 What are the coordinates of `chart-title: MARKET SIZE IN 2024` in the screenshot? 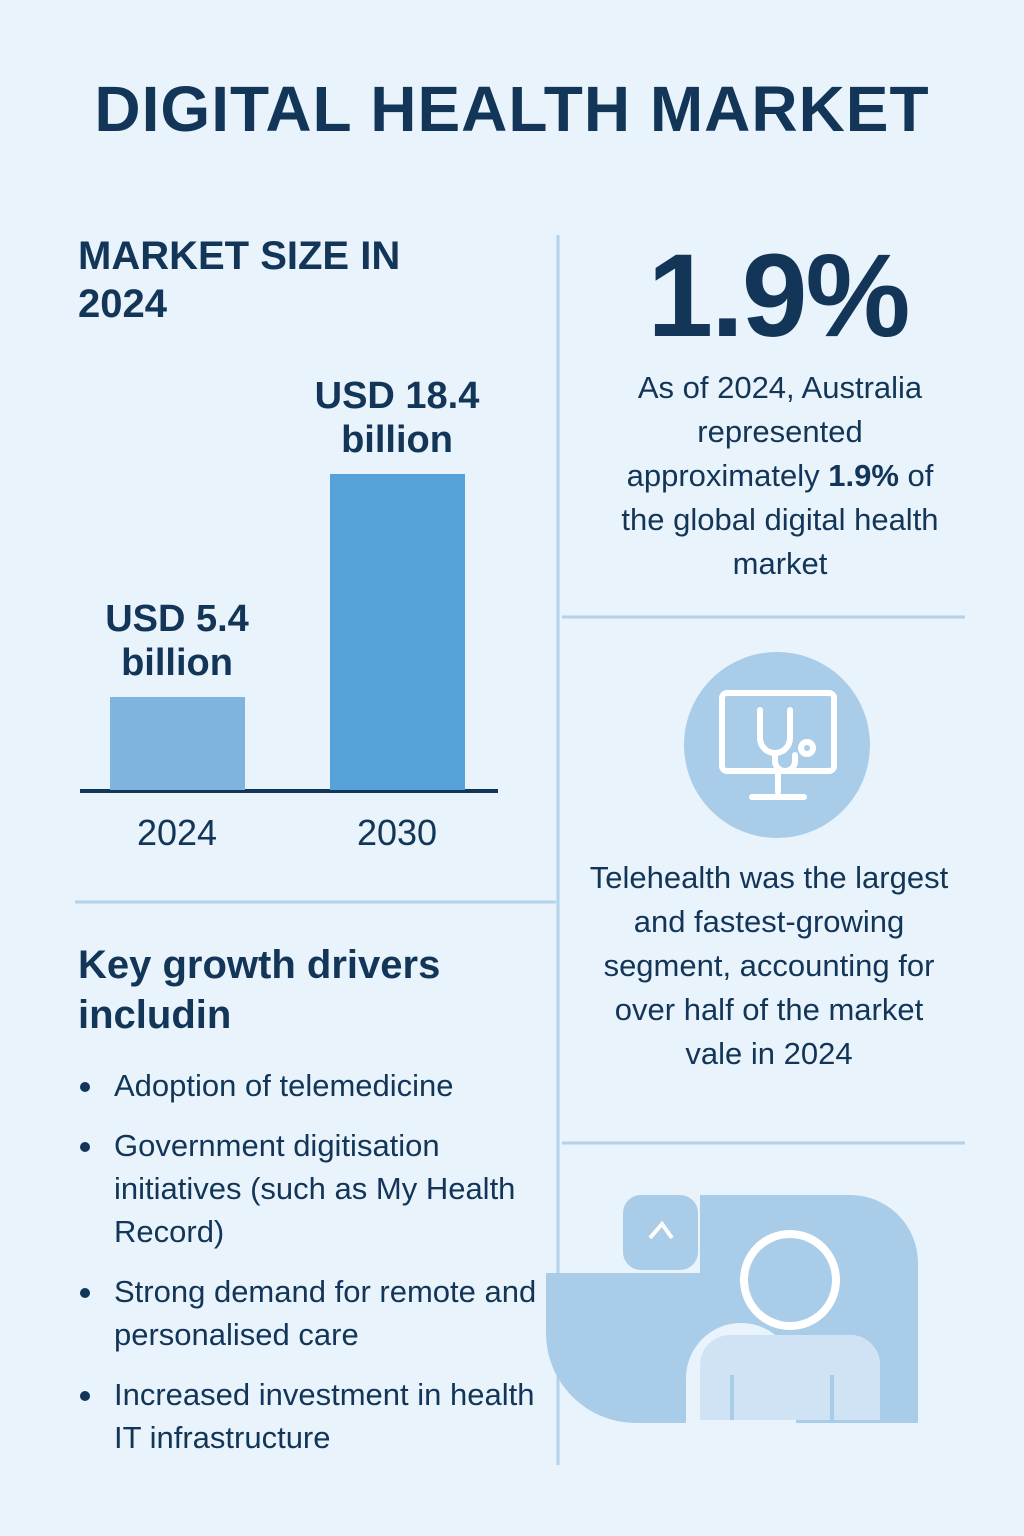 It's located at (239, 280).